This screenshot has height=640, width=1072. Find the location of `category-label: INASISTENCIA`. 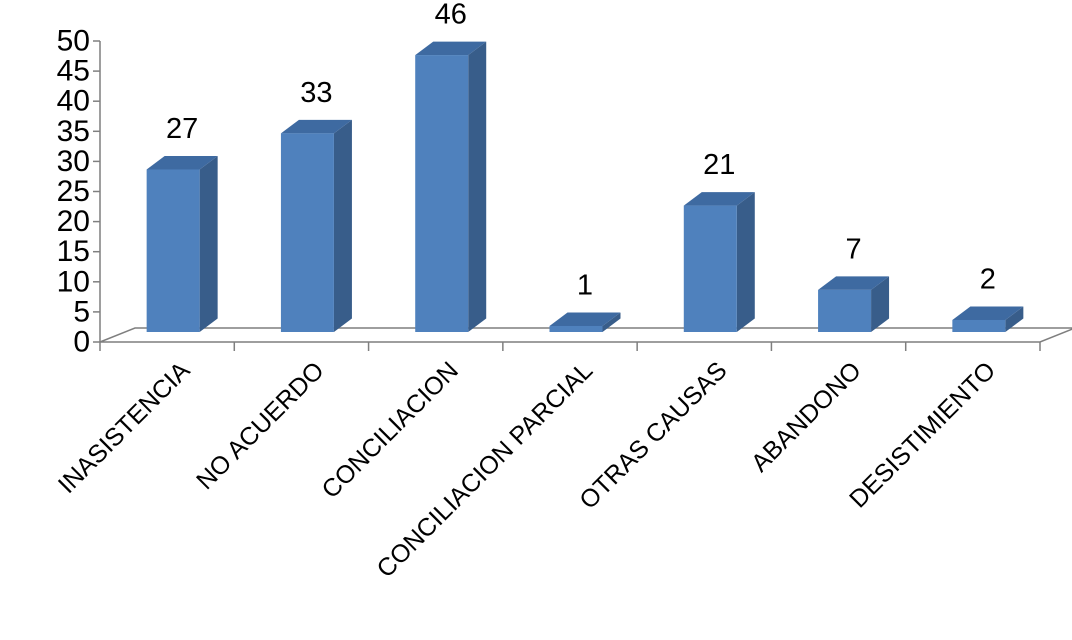

category-label: INASISTENCIA is located at coordinates (124, 427).